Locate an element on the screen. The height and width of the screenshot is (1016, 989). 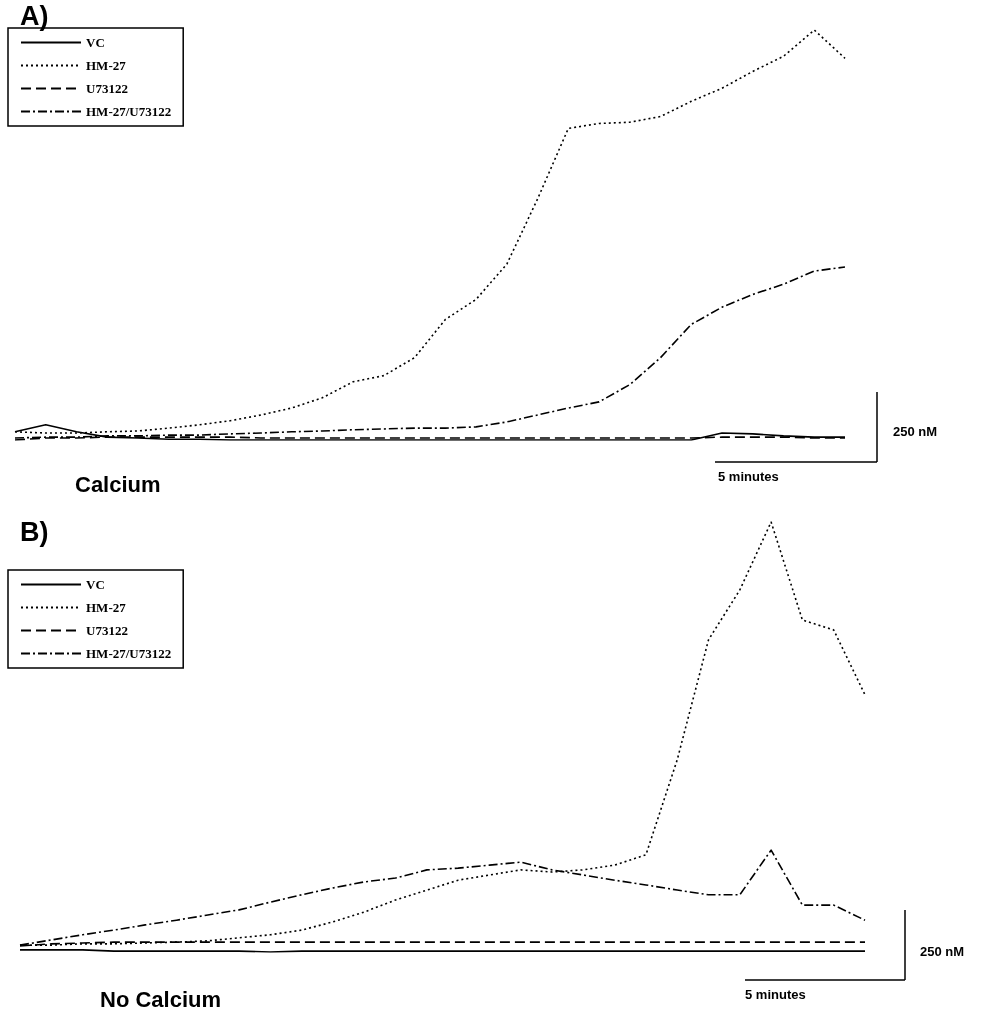
chart-title: A) is located at coordinates (34, 15).